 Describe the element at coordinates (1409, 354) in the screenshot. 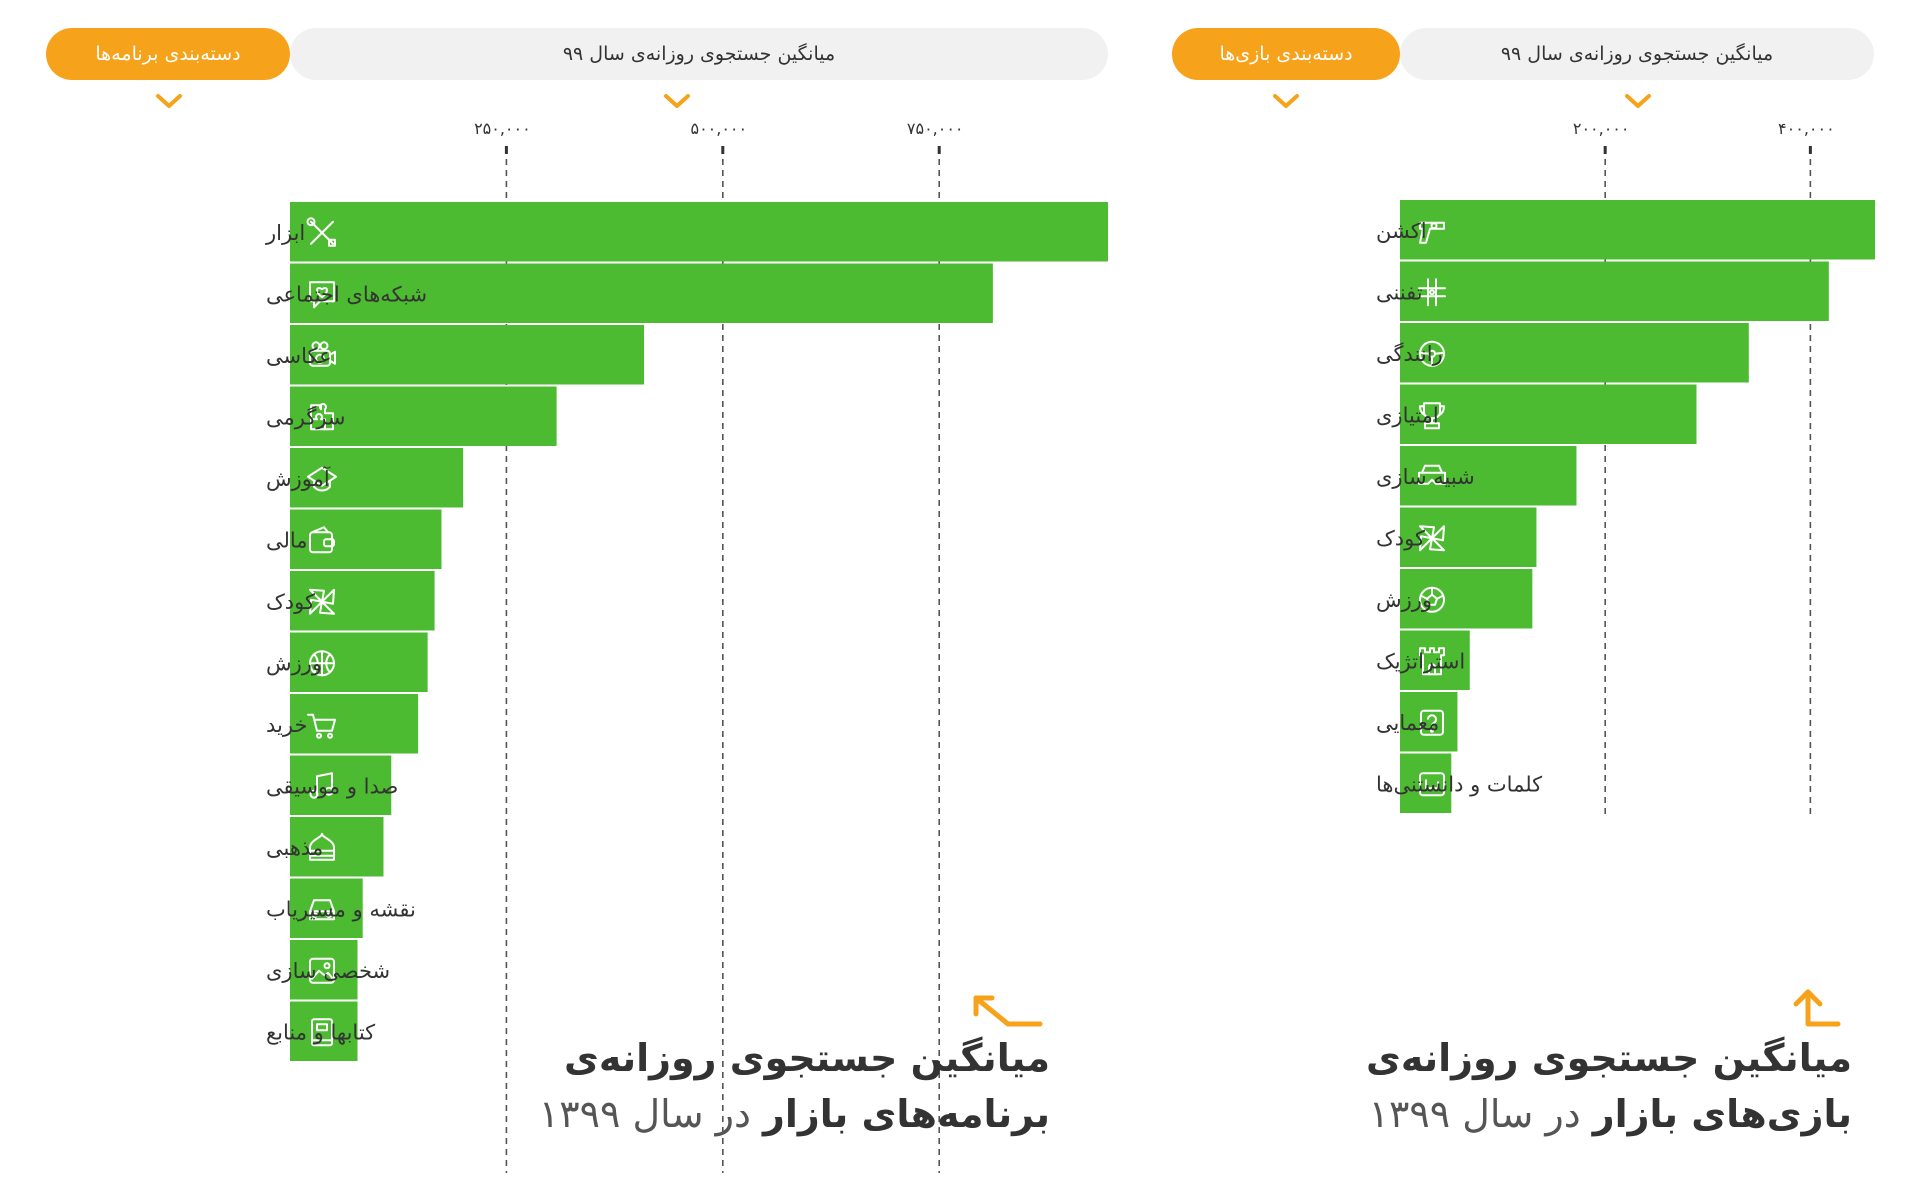

I see `games-category-label: رانندگی` at that location.